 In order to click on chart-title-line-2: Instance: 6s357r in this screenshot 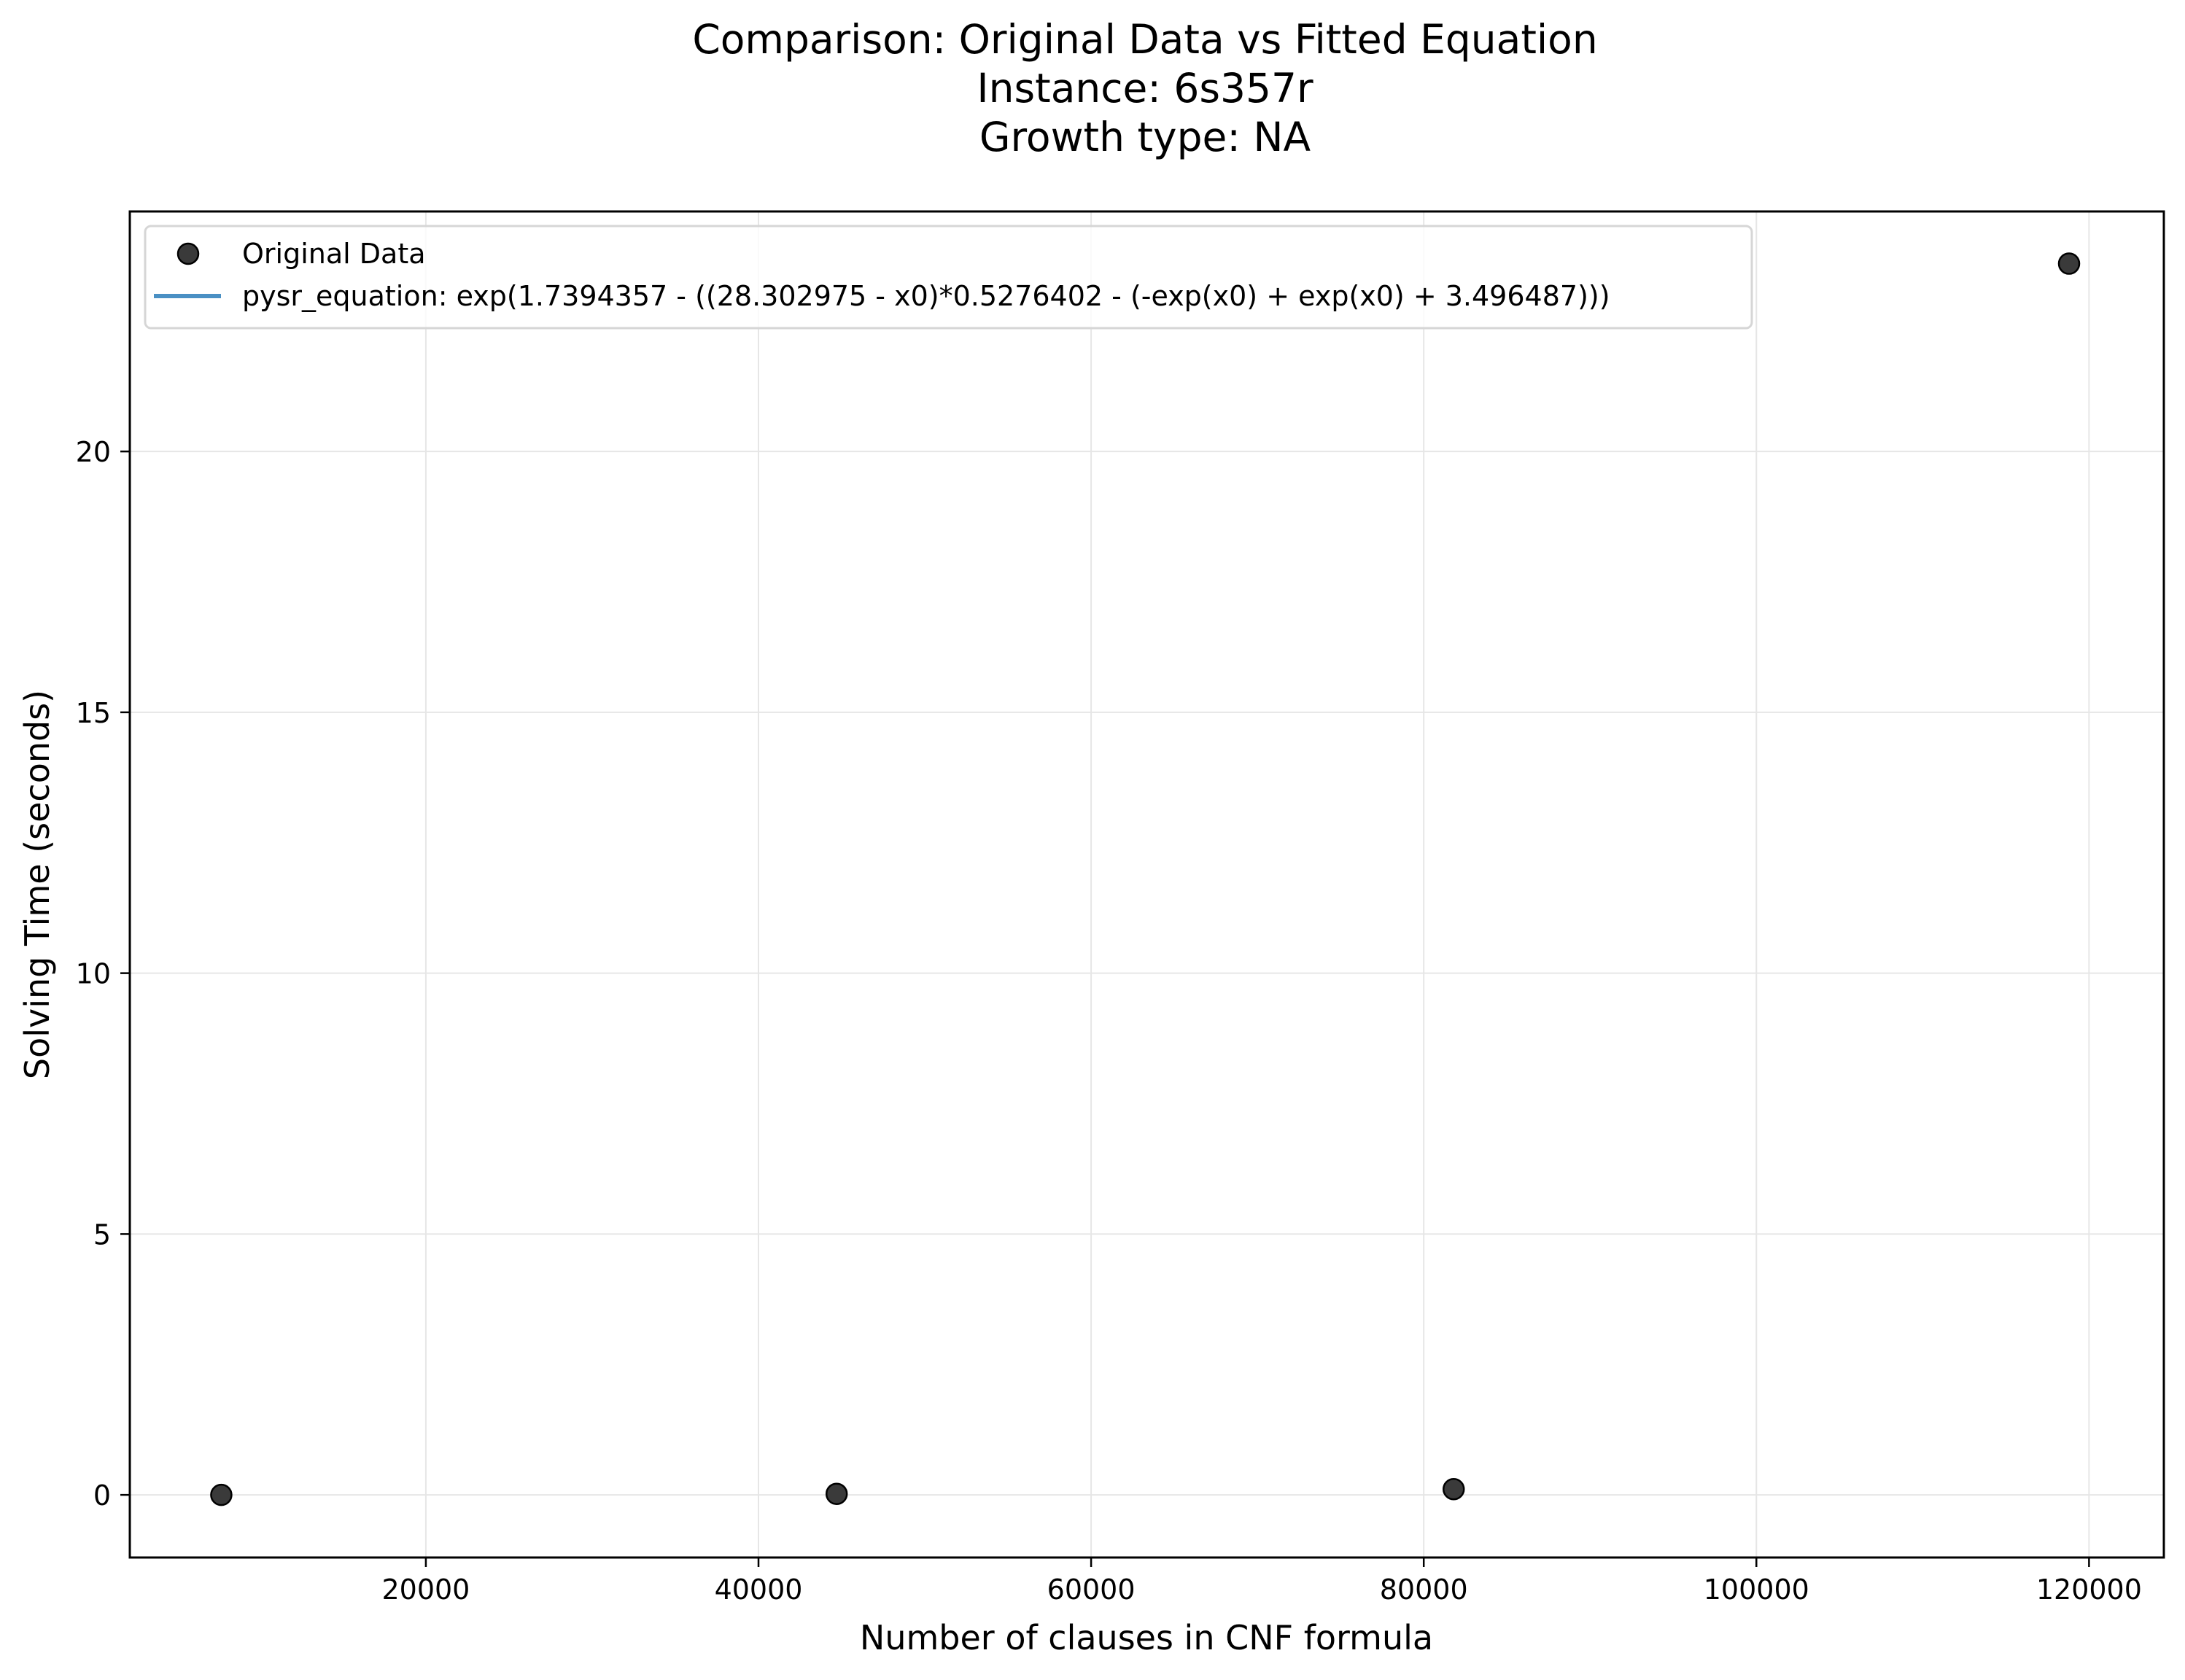, I will do `click(1145, 88)`.